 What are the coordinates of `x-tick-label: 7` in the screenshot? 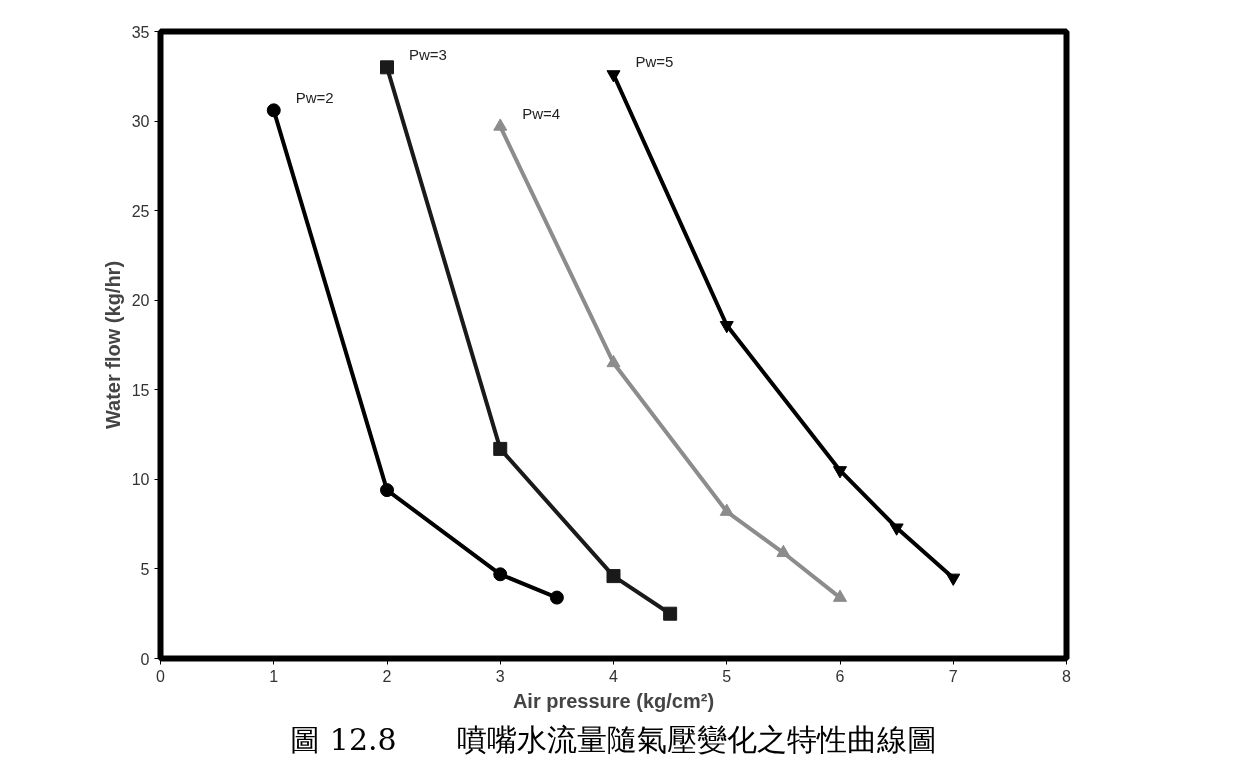 It's located at (953, 676).